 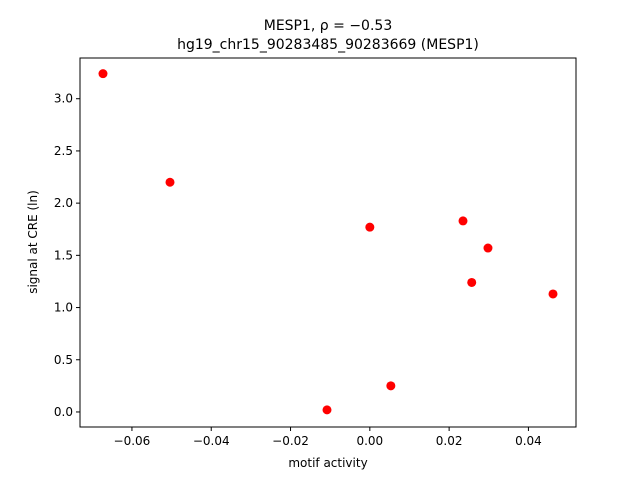 What do you see at coordinates (528, 441) in the screenshot?
I see `x-tick-label: 0.04` at bounding box center [528, 441].